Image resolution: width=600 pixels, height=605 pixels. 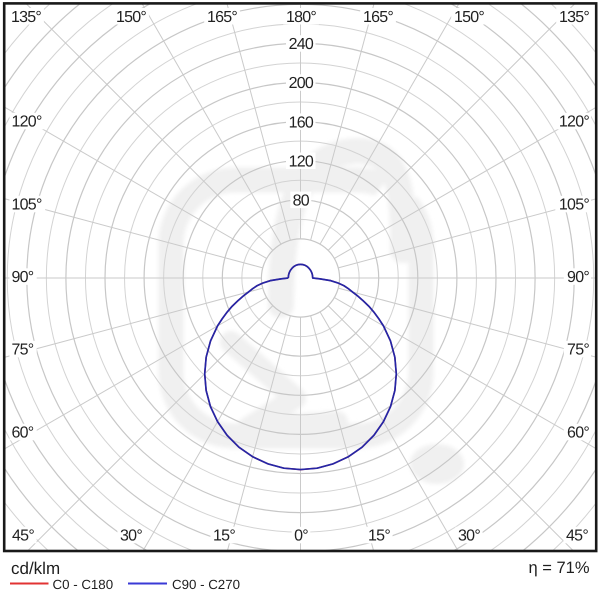 What do you see at coordinates (301, 201) in the screenshot?
I see `svg-text: 80` at bounding box center [301, 201].